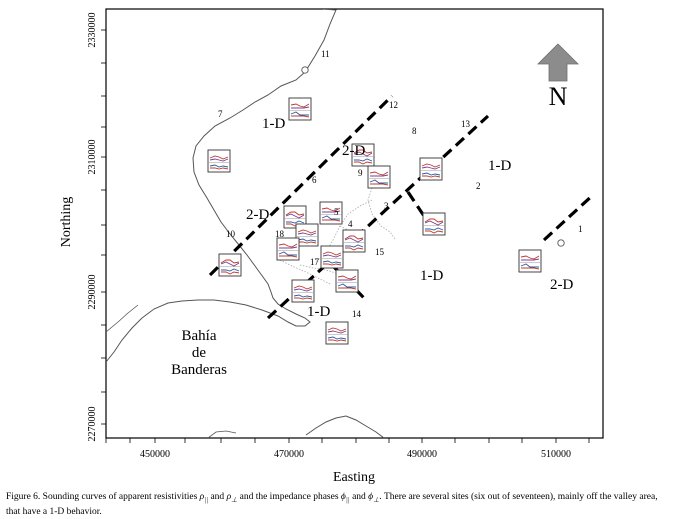 The height and width of the screenshot is (519, 677). I want to click on x-tick-label: 470000, so click(289, 454).